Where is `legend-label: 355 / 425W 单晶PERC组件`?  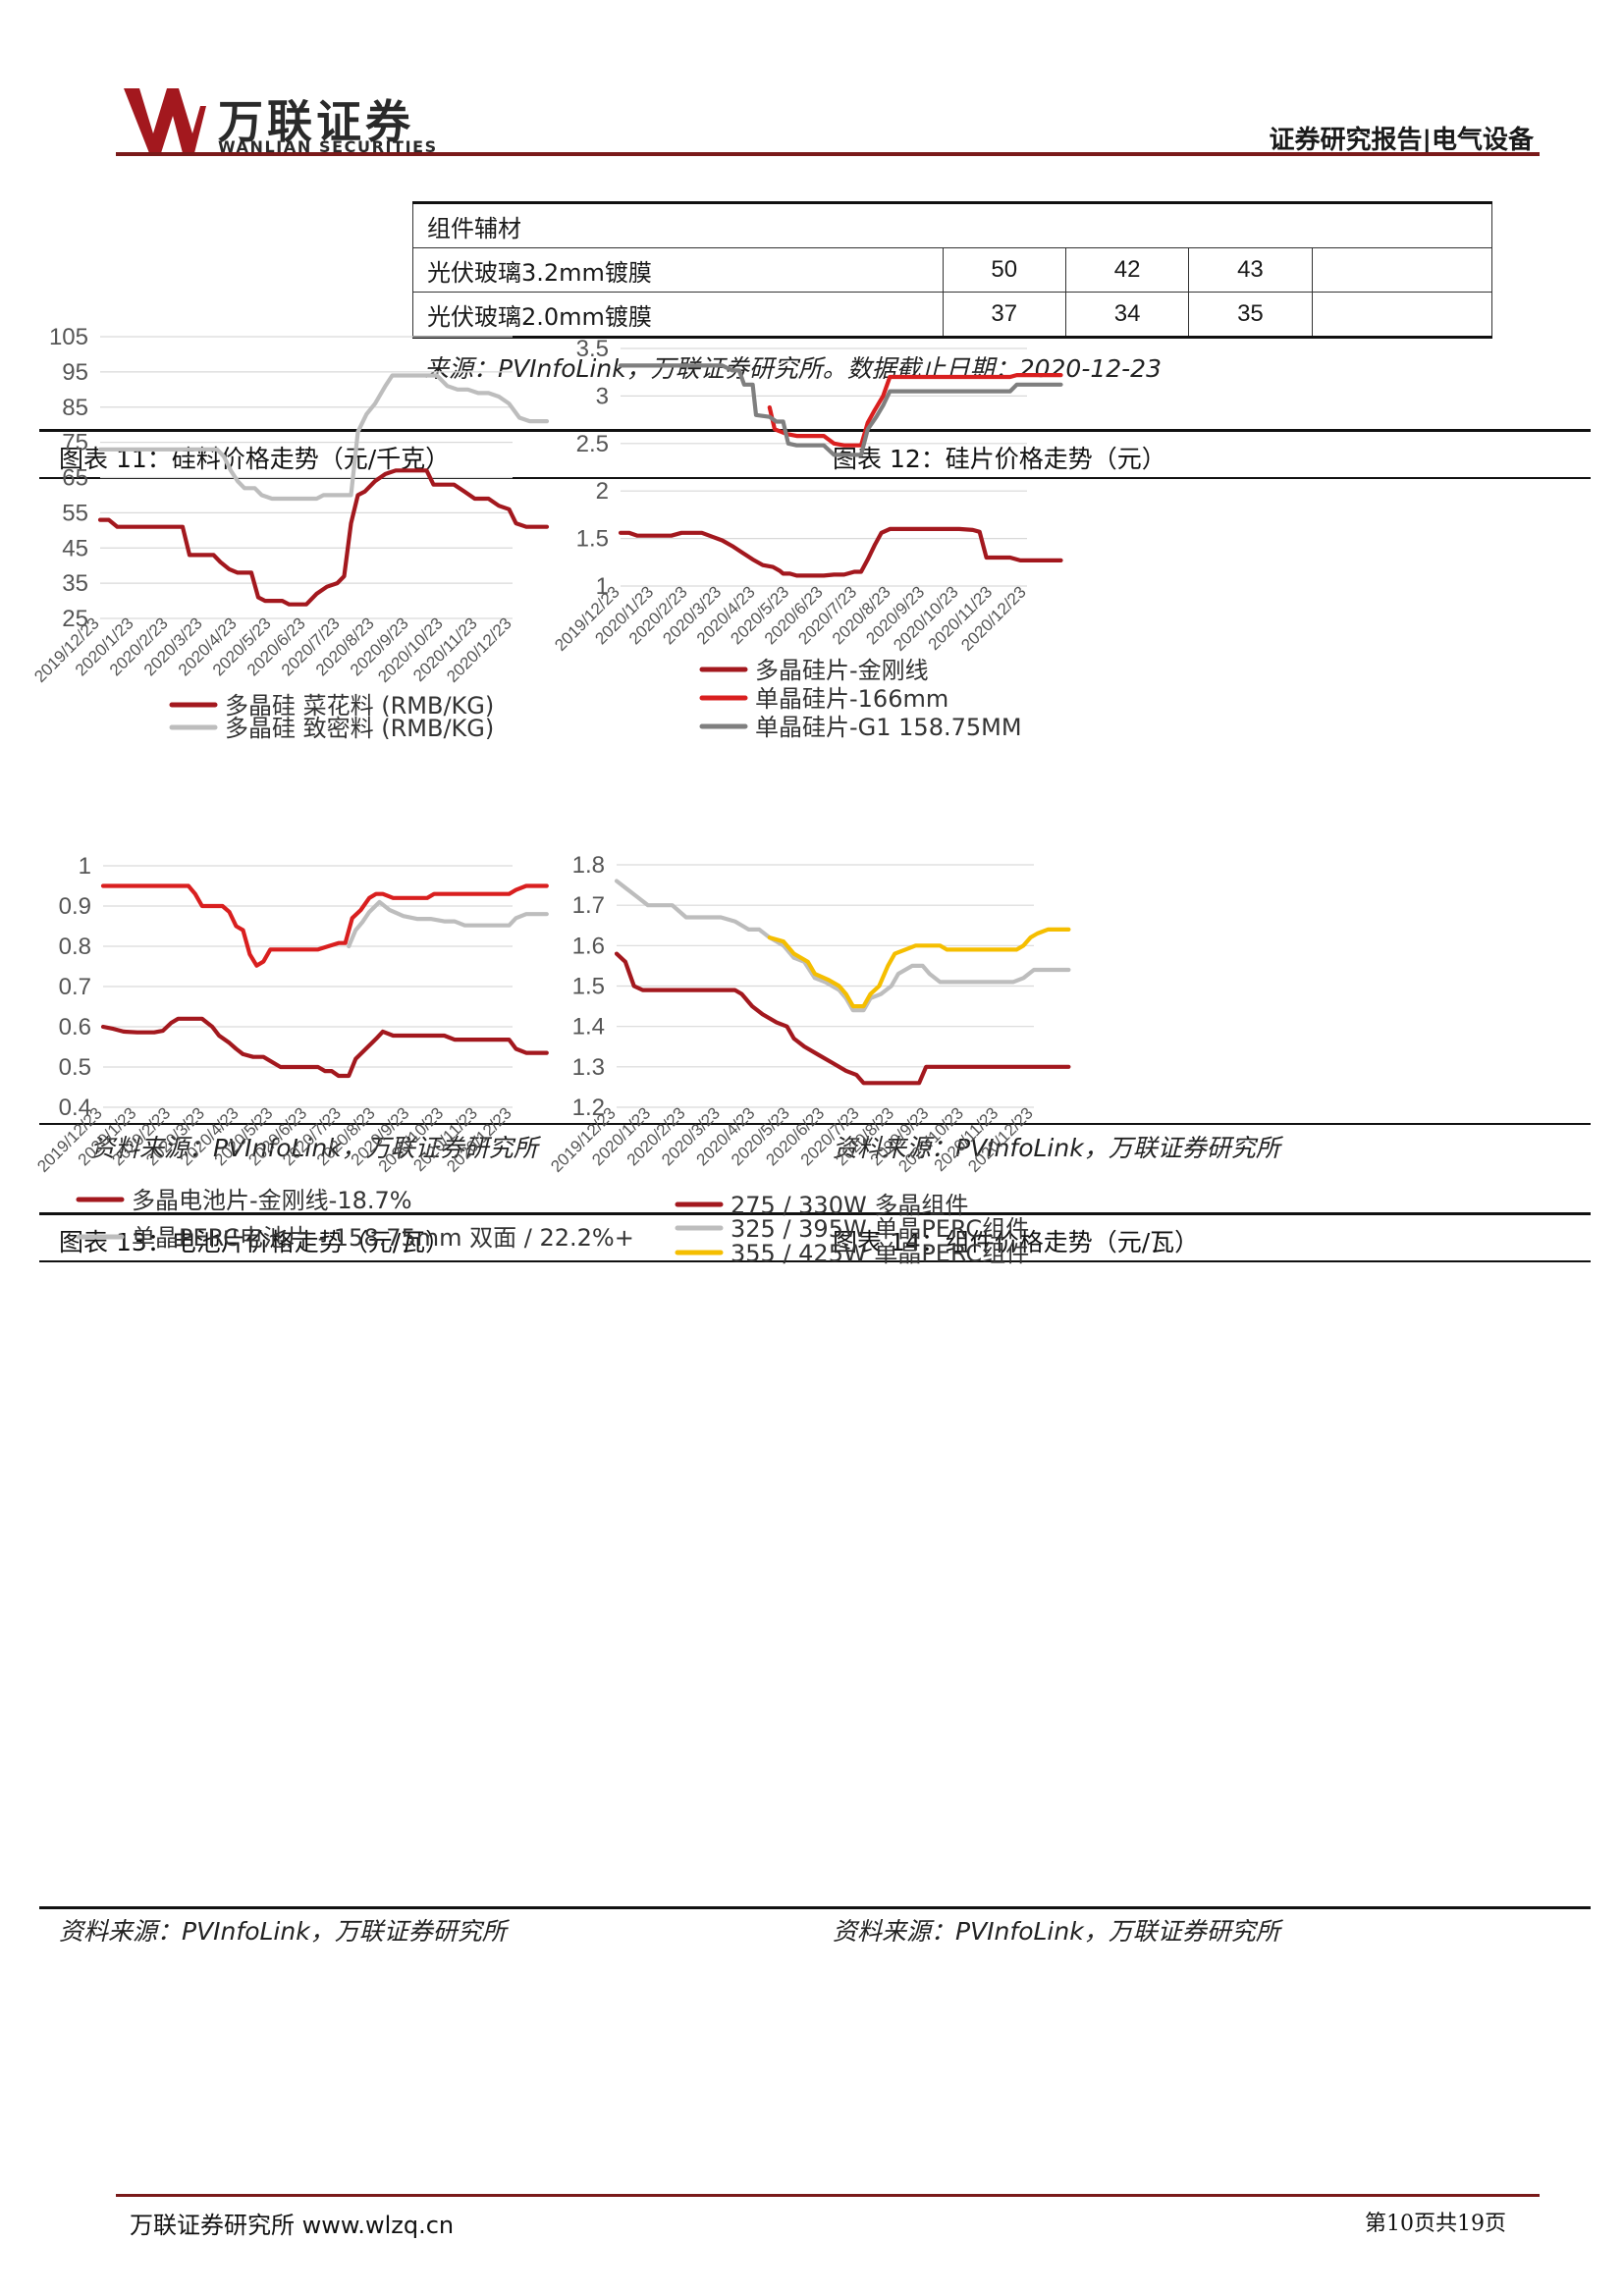
legend-label: 355 / 425W 单晶PERC组件 is located at coordinates (880, 1253).